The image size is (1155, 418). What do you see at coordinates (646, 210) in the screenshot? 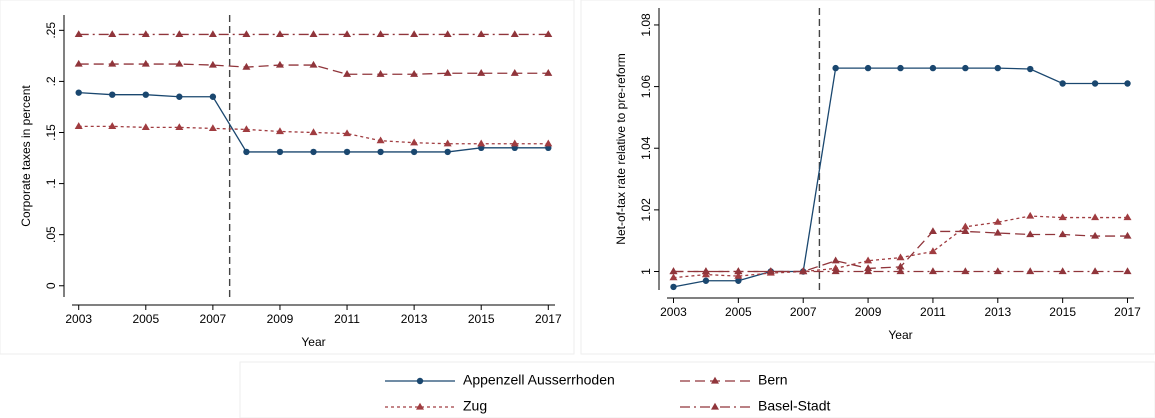
I see `y-tick-label: 1.02` at bounding box center [646, 210].